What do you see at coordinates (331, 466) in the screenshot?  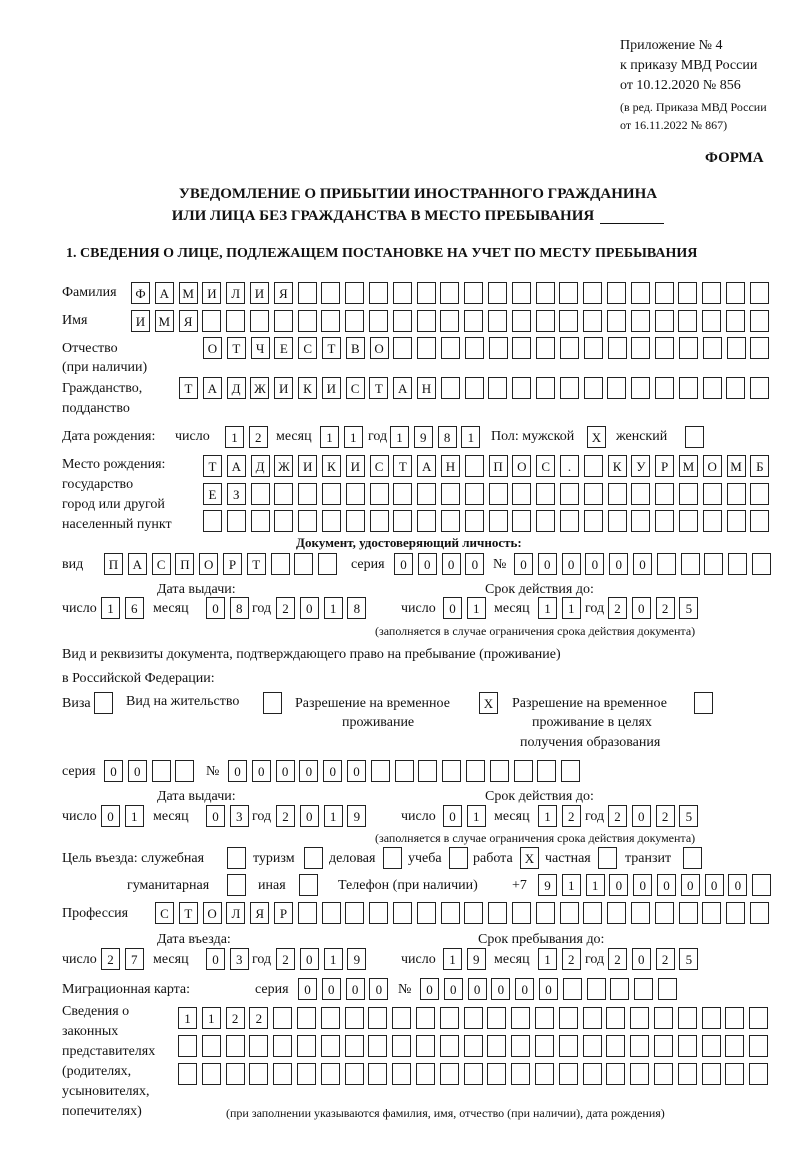 I see `char-cell: К` at bounding box center [331, 466].